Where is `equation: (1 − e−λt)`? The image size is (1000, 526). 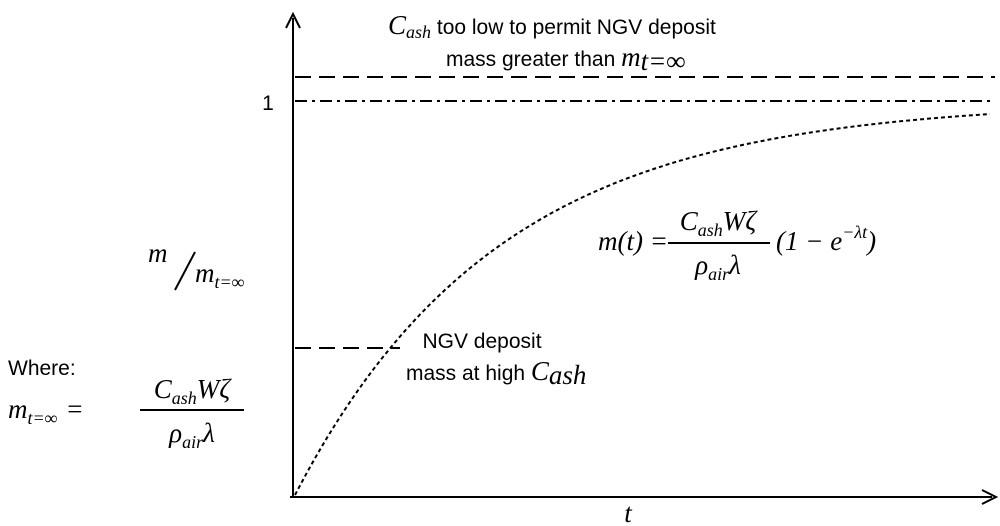 equation: (1 − e−λt) is located at coordinates (826, 239).